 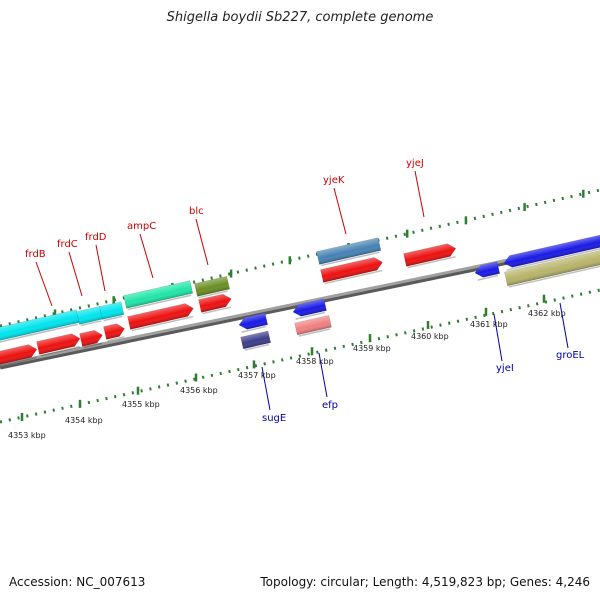 What do you see at coordinates (274, 418) in the screenshot?
I see `gene-label-sugE: sugE` at bounding box center [274, 418].